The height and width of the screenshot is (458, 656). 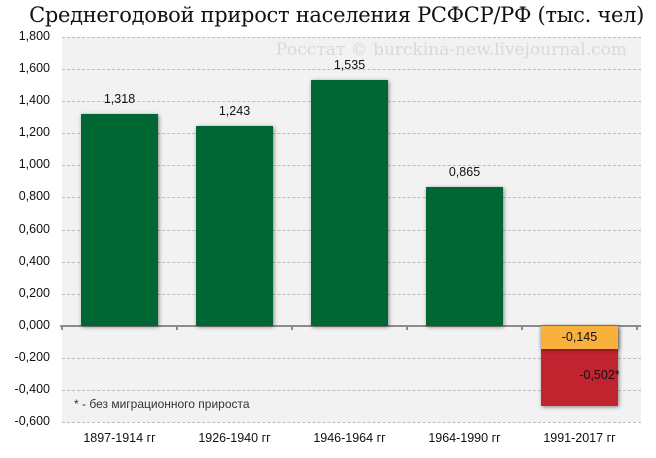 I want to click on y-tick-label: -0,600, so click(x=32, y=421).